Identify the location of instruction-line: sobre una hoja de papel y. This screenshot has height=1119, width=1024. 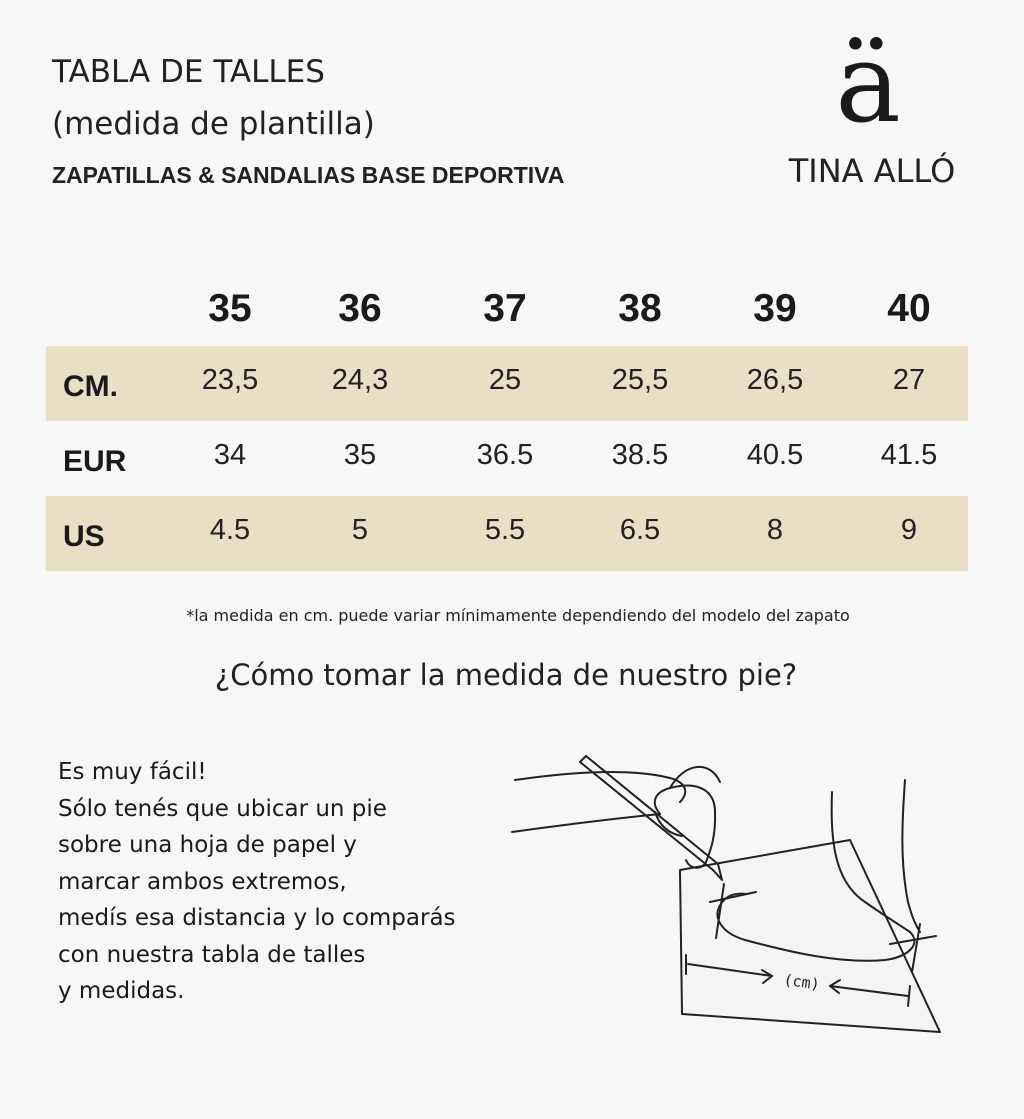
(207, 845).